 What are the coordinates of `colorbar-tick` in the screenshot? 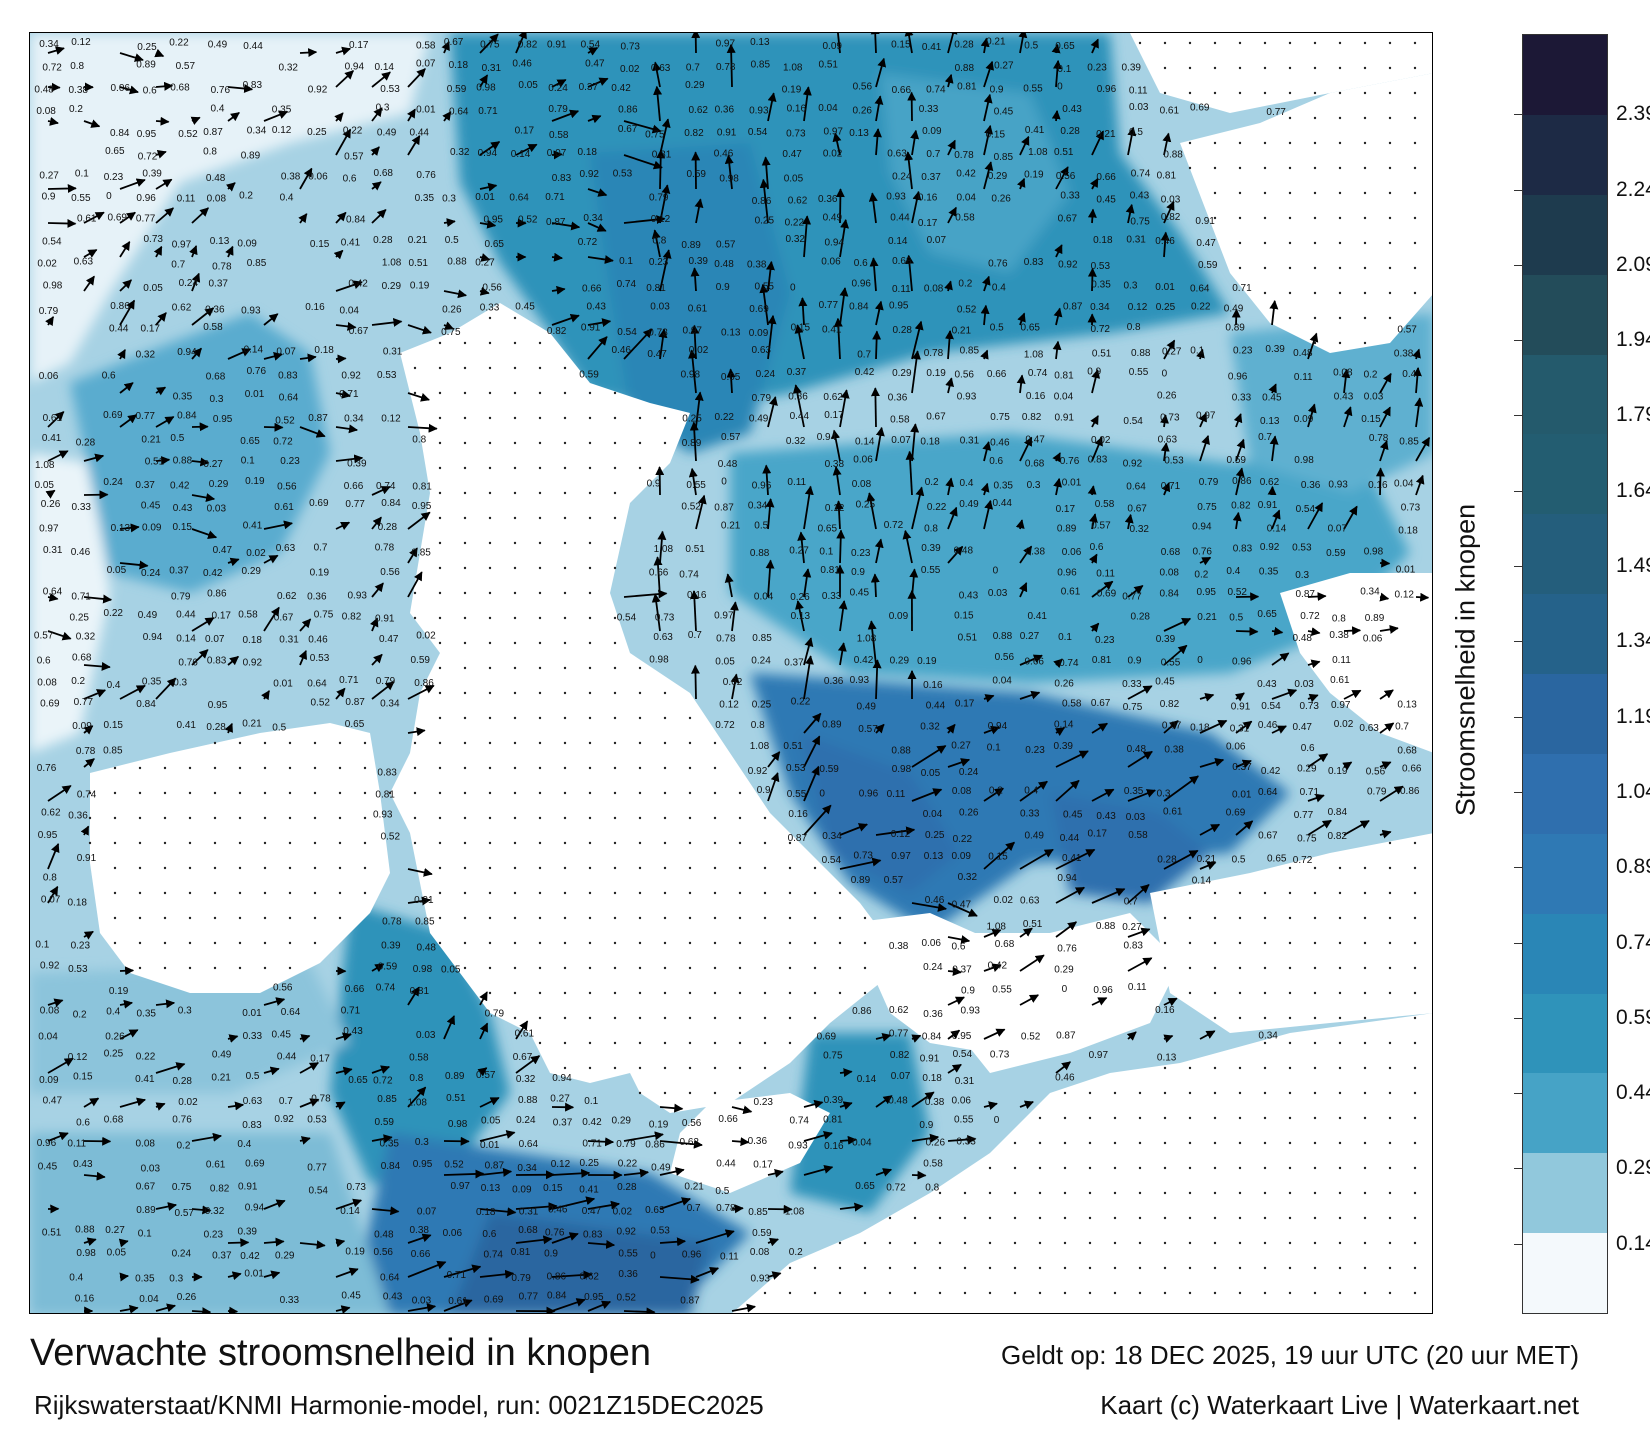 It's located at (1518, 190).